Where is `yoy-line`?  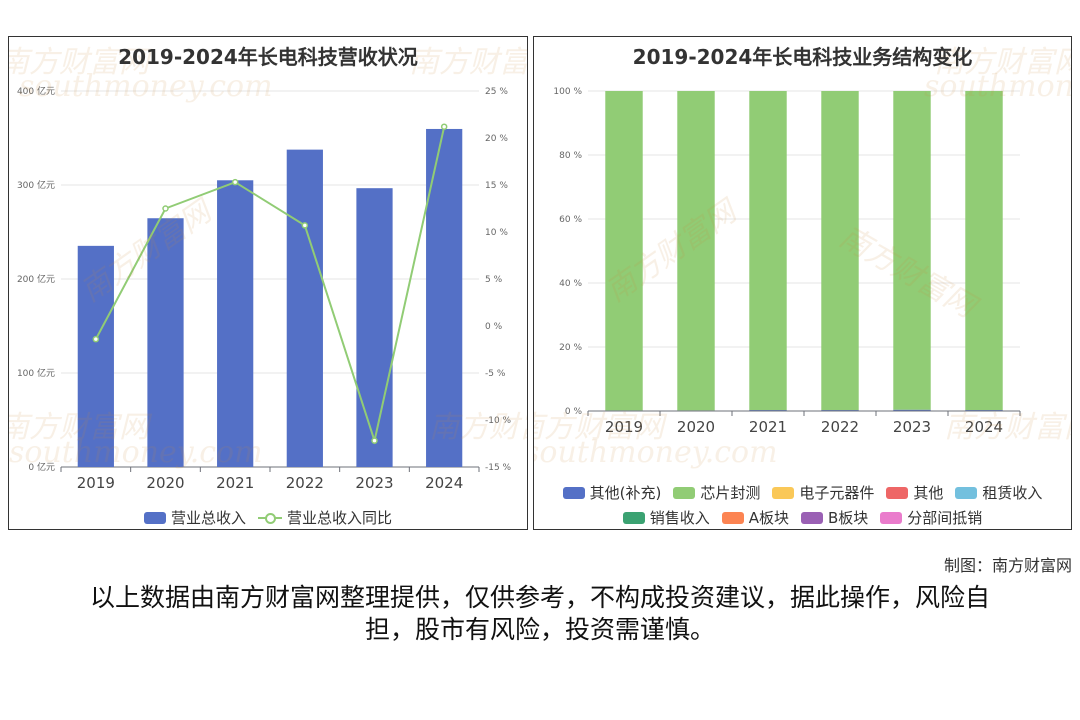 yoy-line is located at coordinates (270, 285).